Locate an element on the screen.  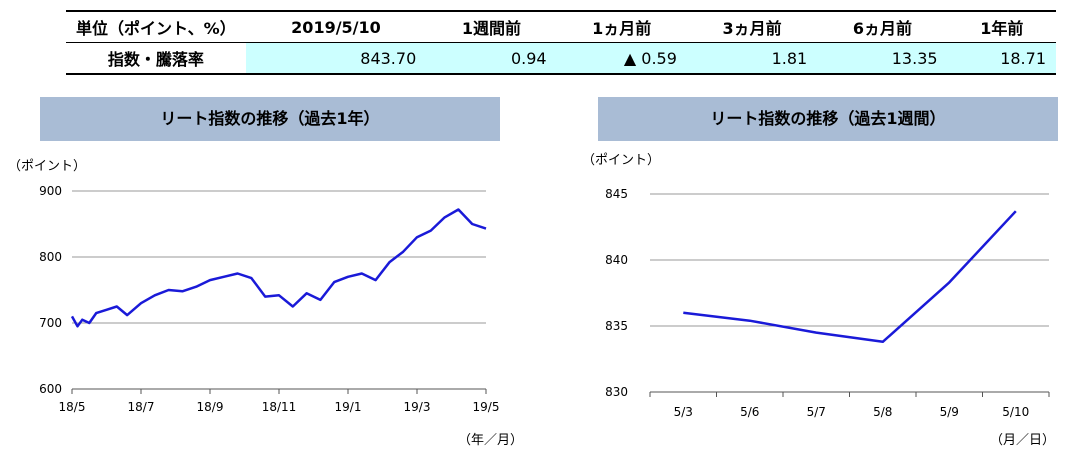
chart2-ytick-label: 840 is located at coordinates (616, 260).